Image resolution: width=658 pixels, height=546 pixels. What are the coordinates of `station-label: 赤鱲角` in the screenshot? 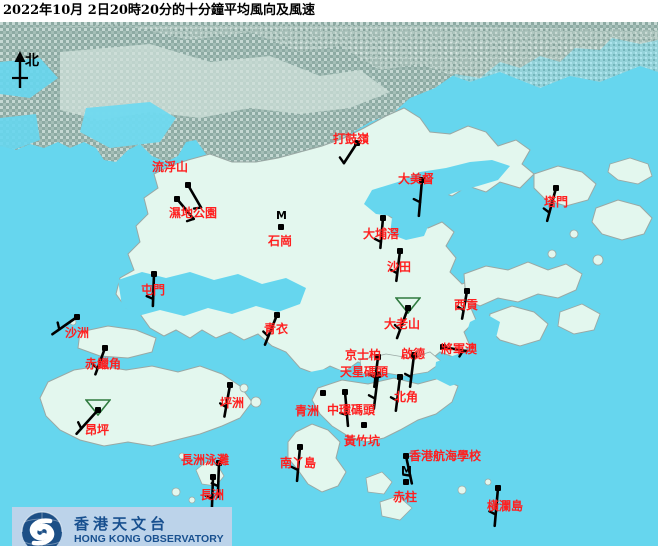 It's located at (103, 364).